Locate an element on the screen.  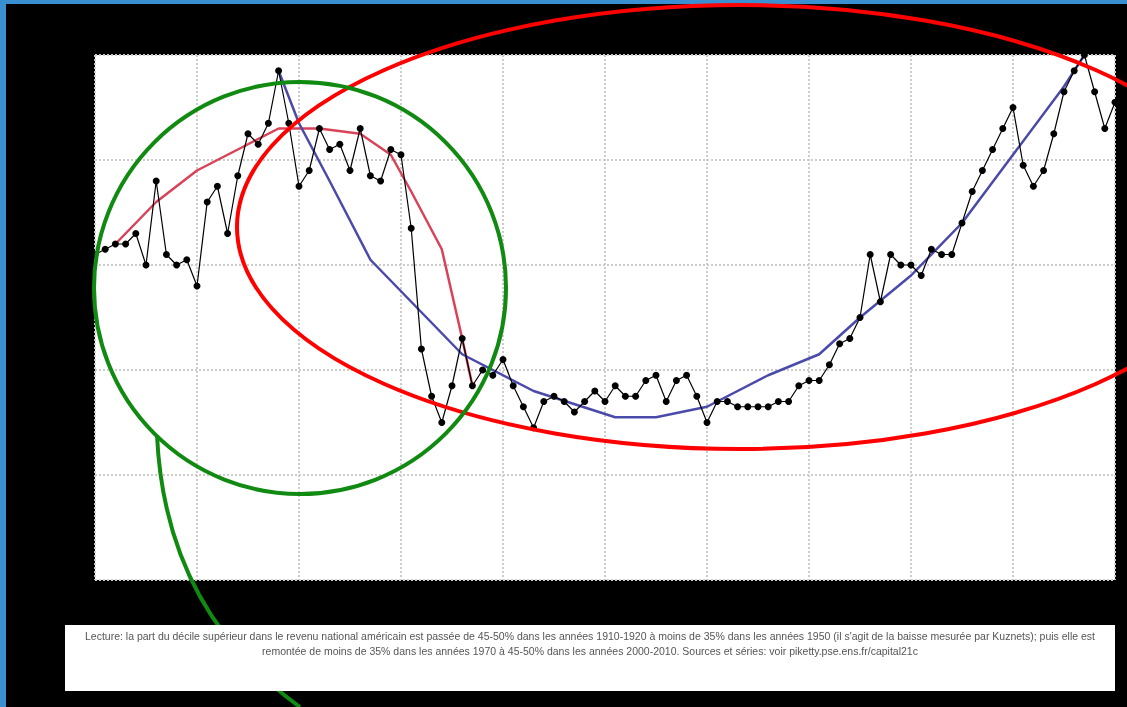
text: Lecture: la part du décile supérieur dans le revenu national américain est passée de 45-50% dans les années 1910-1920 à moins de 35% dans les années 1950 (il s'agit de la baisse mesurée par Kuznets); puis elle est remontée de moins de 35% dans les années 1970 à 45-50% dans les années 2000-2010. Sources et séries: voir piketty.pse.ens.fr/capital21c is located at coordinates (589, 644).